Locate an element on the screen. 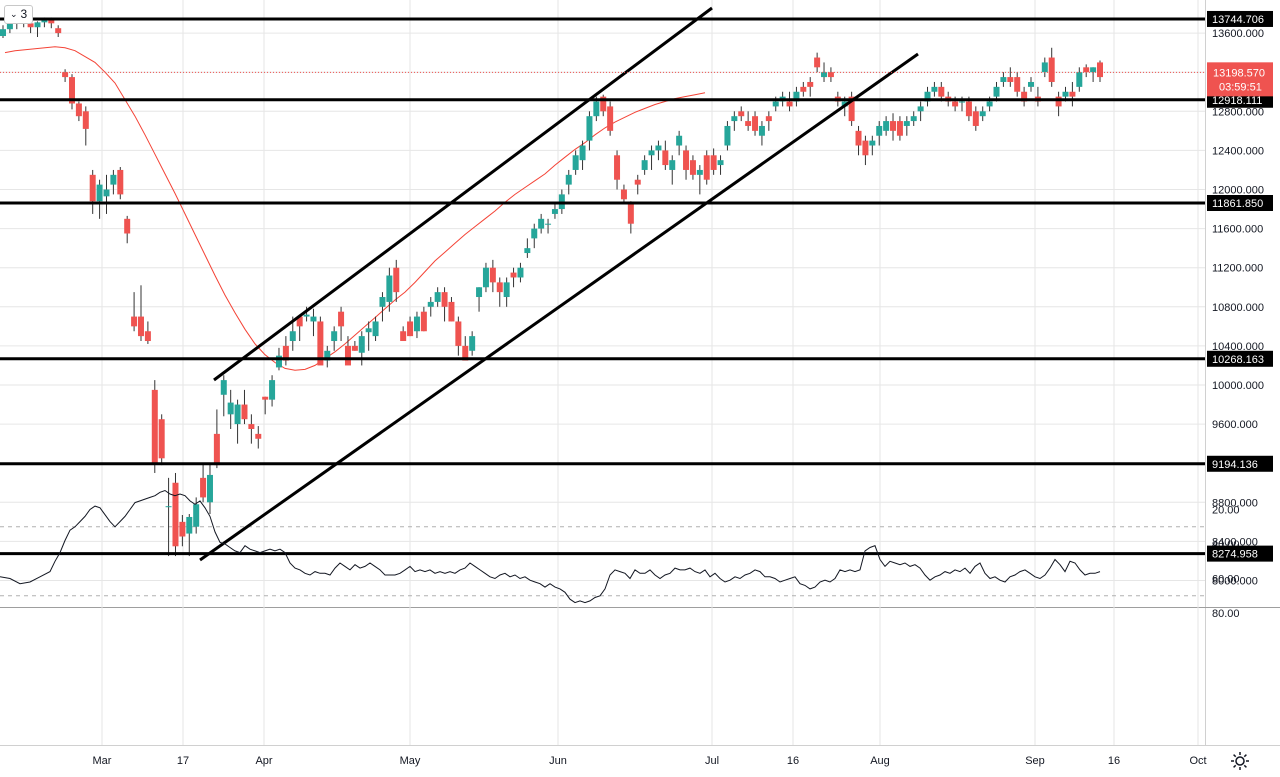 The image size is (1280, 777). level-label: 10268.163 is located at coordinates (1238, 360).